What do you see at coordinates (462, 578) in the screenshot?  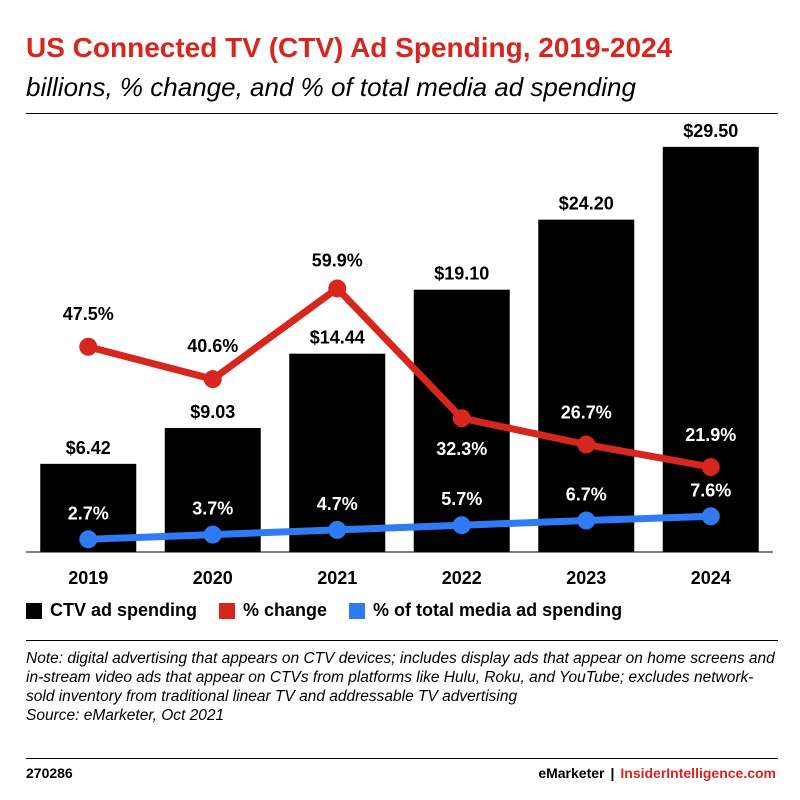 I see `x-tick-label: 2022` at bounding box center [462, 578].